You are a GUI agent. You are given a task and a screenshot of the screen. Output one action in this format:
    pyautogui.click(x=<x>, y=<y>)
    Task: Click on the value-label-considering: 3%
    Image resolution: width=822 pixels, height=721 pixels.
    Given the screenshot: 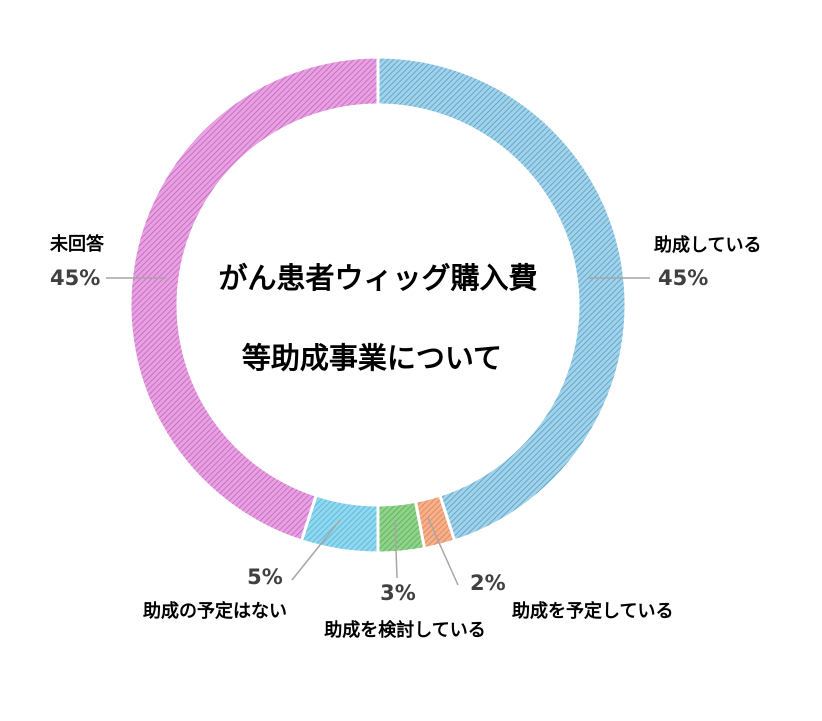 What is the action you would take?
    pyautogui.click(x=398, y=593)
    